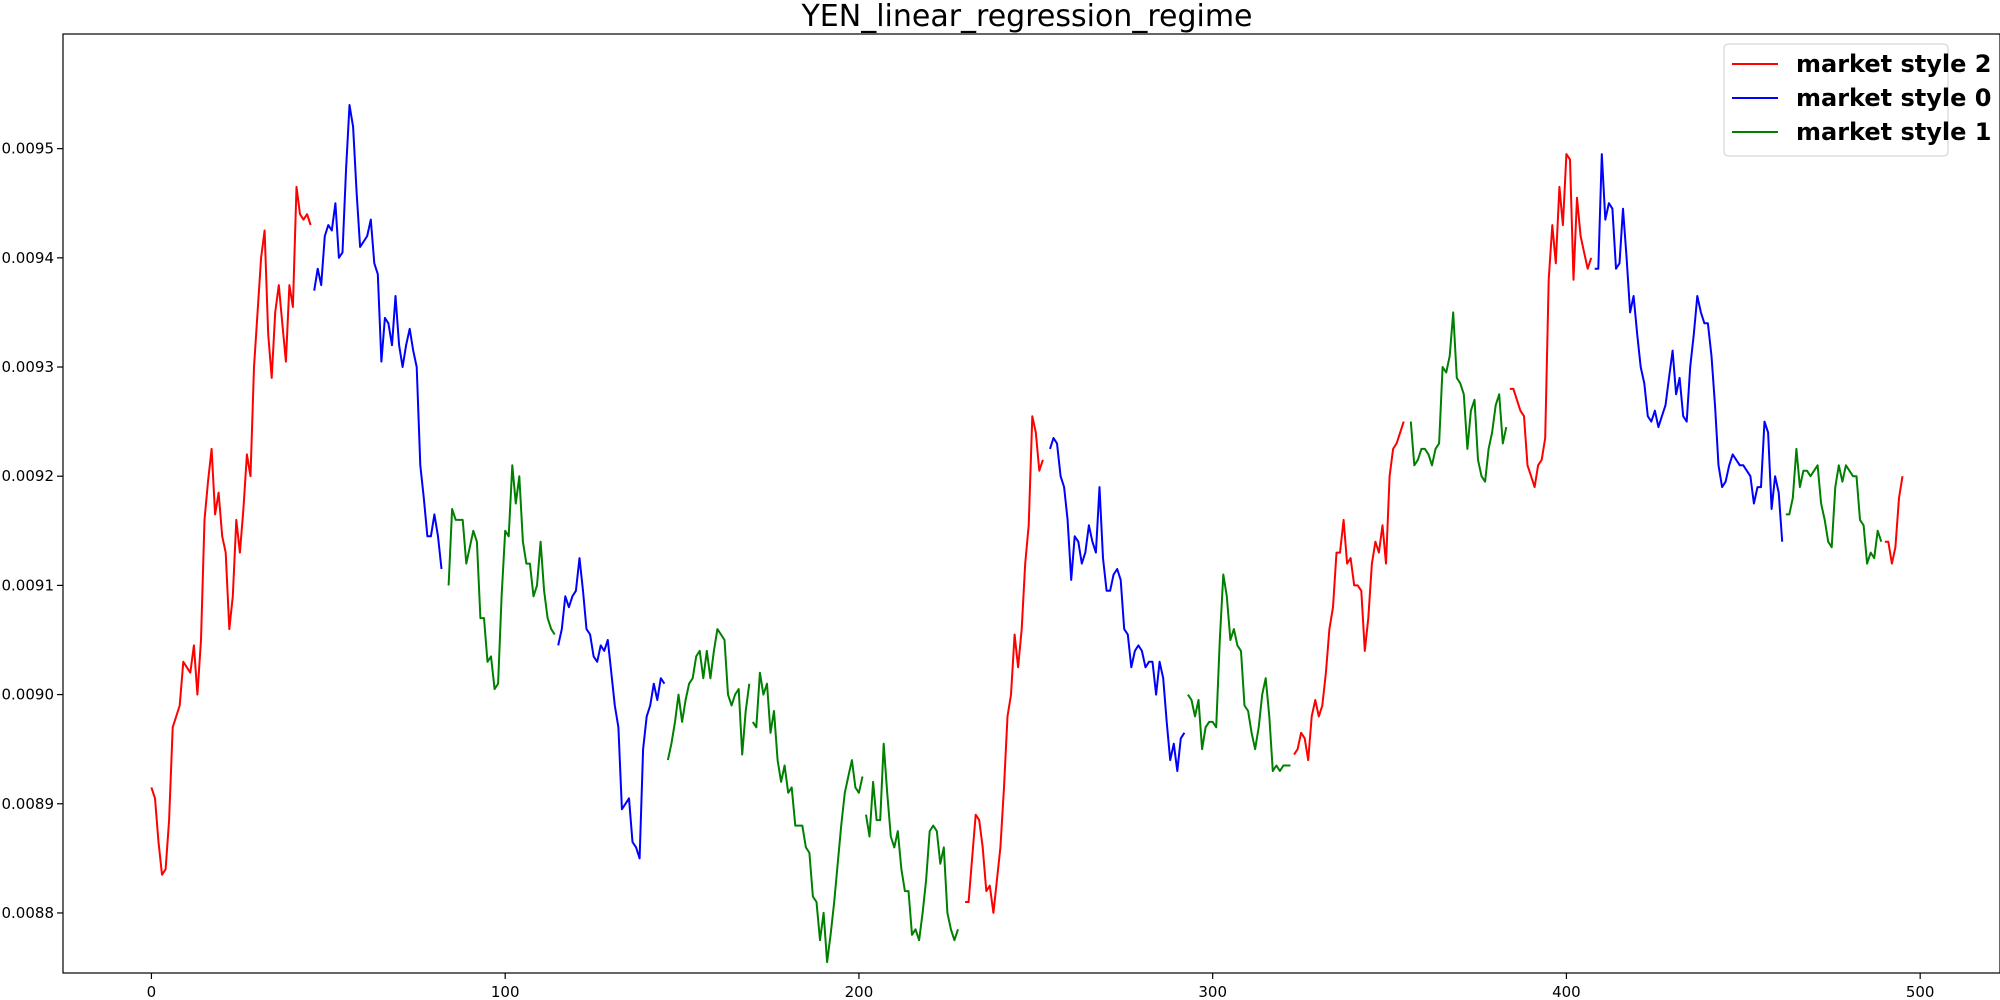 The width and height of the screenshot is (2000, 1000). I want to click on y-tick-label: 0.0093, so click(28, 367).